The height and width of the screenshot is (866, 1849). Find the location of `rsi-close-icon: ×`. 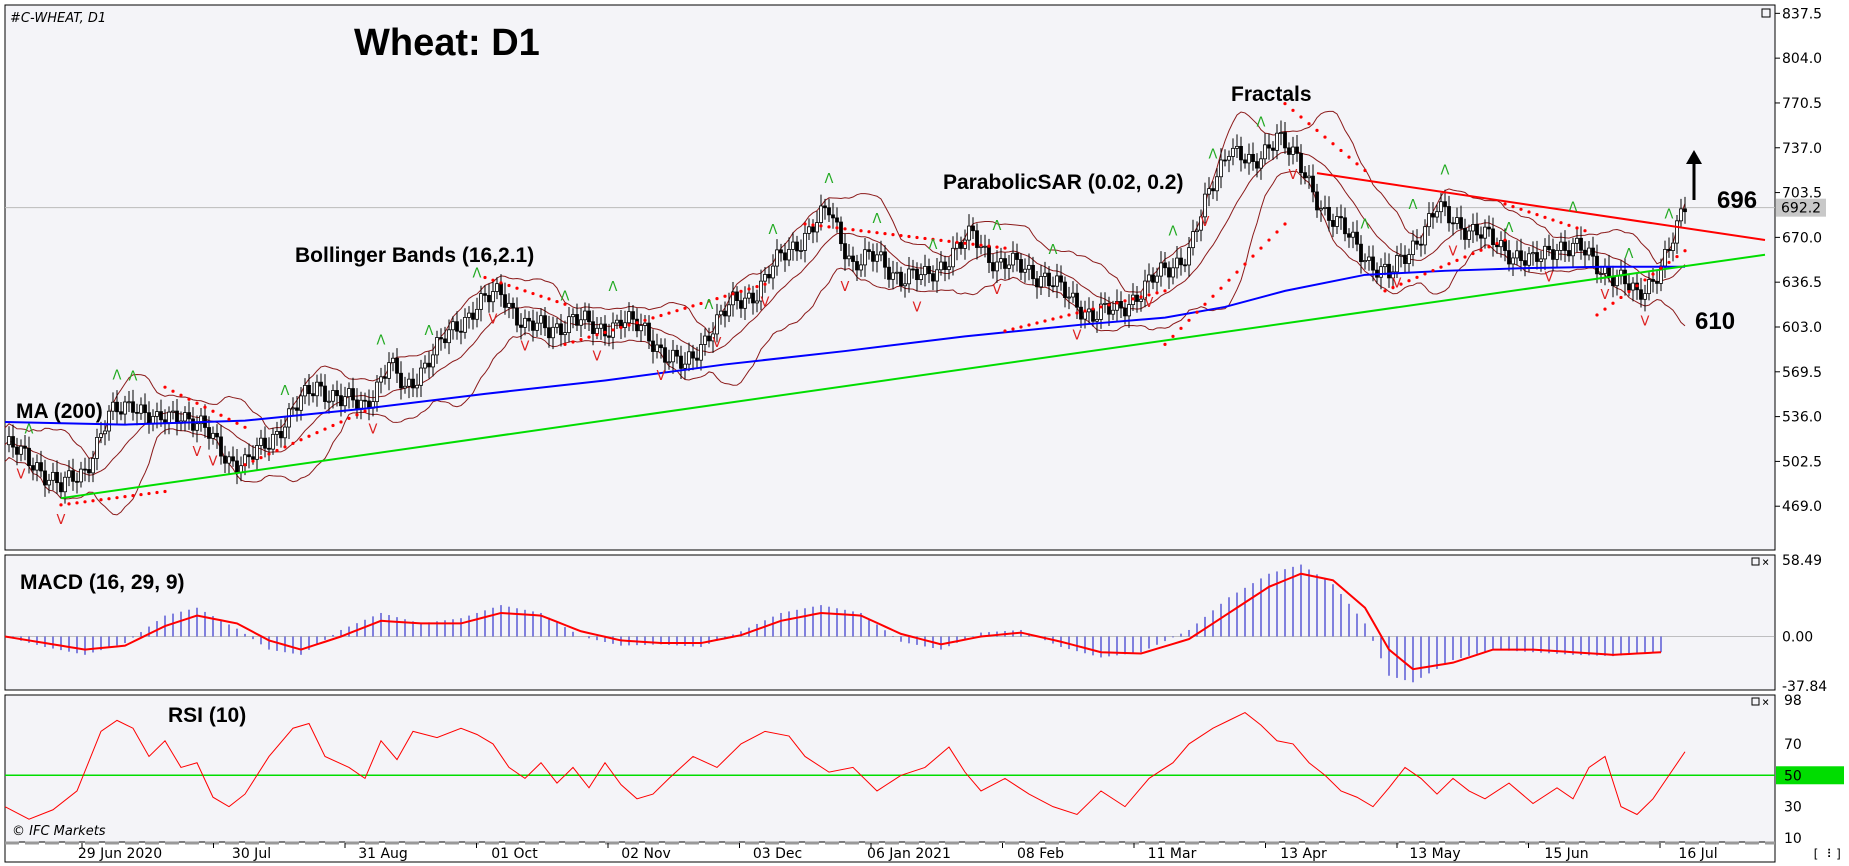

rsi-close-icon: × is located at coordinates (1765, 702).